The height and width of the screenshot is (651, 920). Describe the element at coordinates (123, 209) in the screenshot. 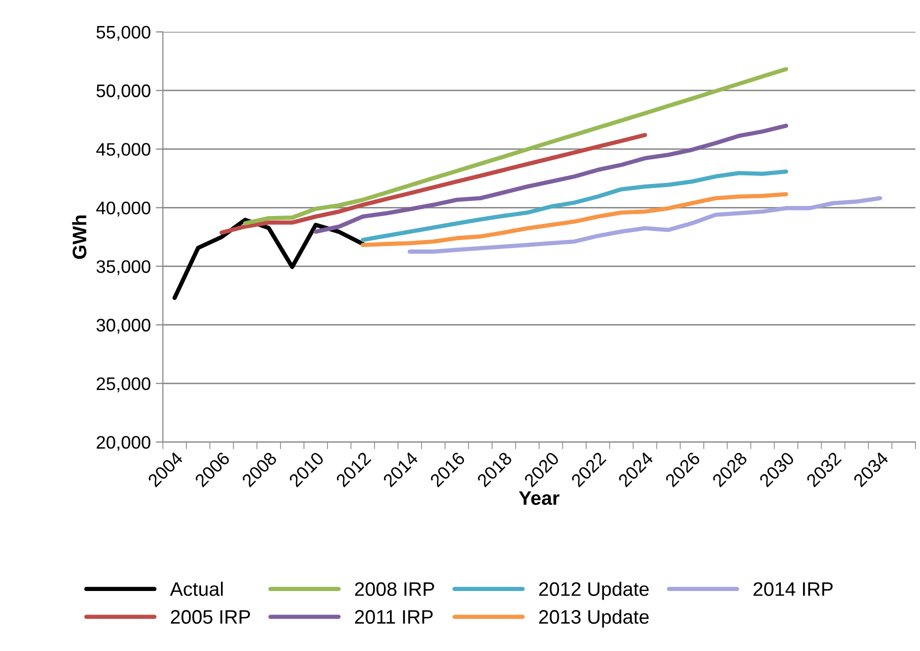

I see `y-tick-label: 40,000` at that location.